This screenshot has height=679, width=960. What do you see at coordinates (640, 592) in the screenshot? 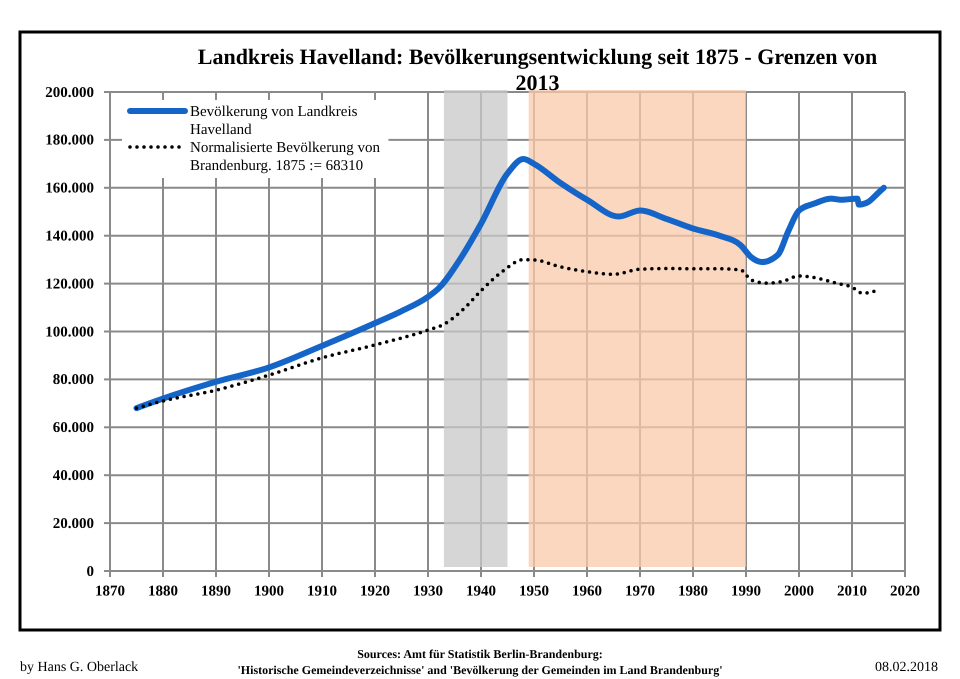
I see `x-tick-label: 1970` at bounding box center [640, 592].